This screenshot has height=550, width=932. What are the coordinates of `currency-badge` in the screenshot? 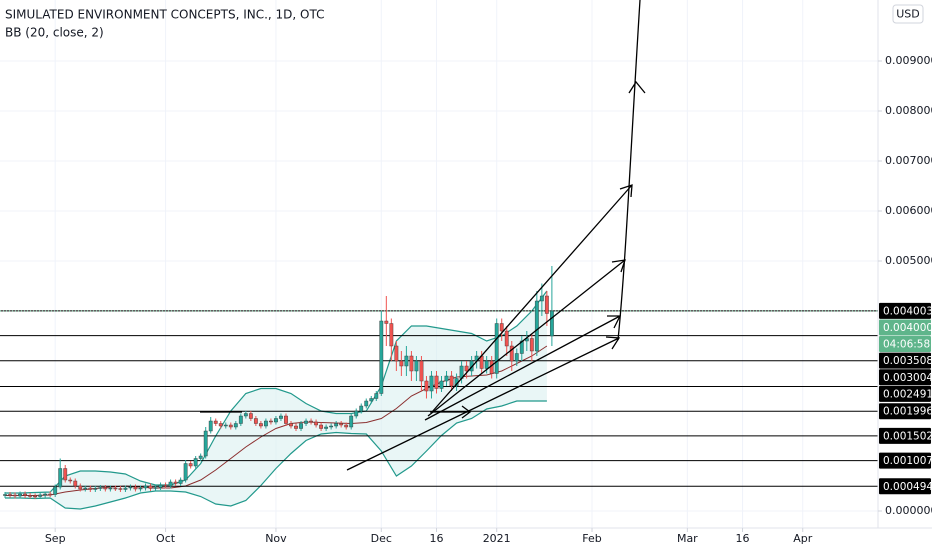 It's located at (908, 14).